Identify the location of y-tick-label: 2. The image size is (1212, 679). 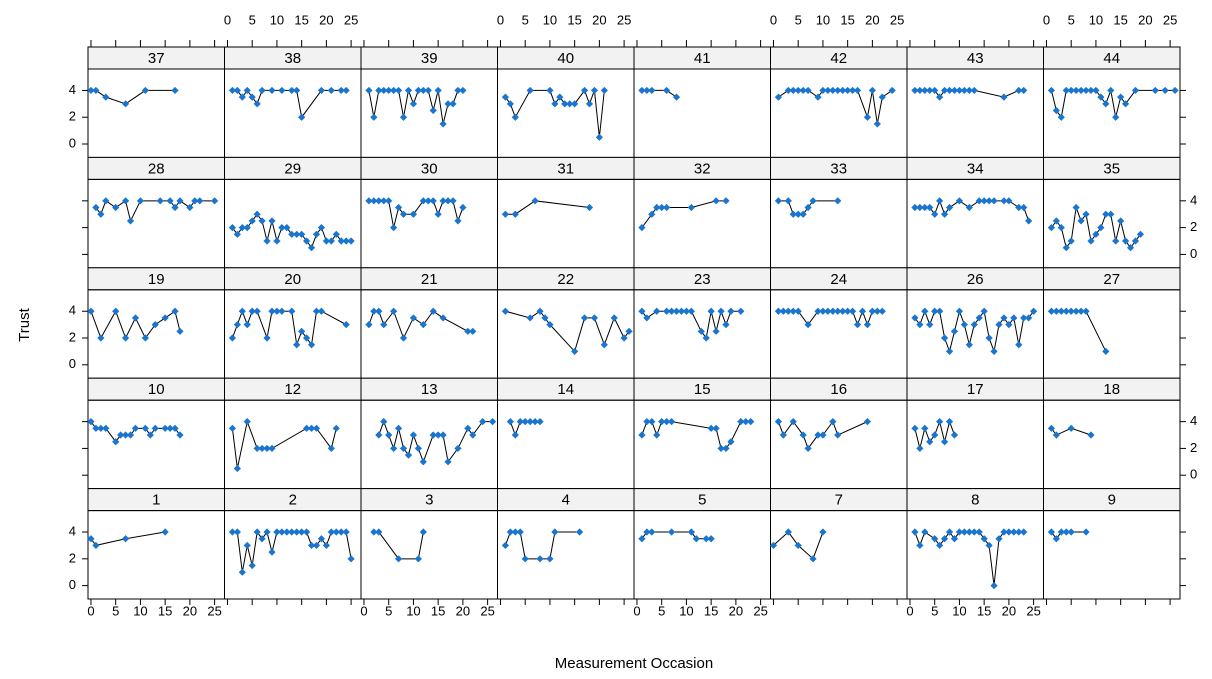
(72, 116).